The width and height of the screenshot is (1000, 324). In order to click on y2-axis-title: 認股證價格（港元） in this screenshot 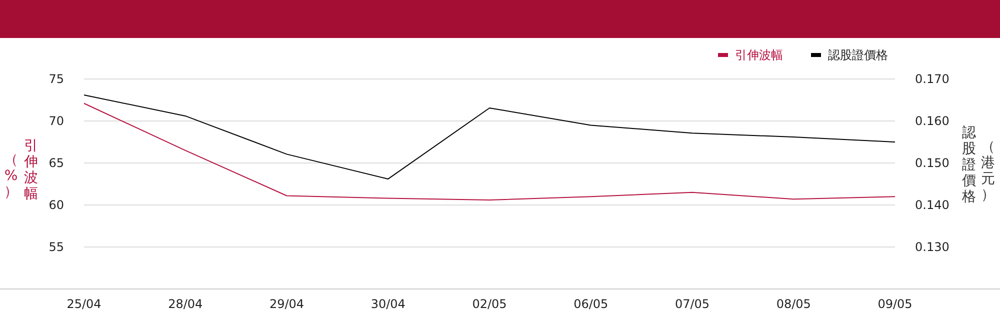, I will do `click(978, 165)`.